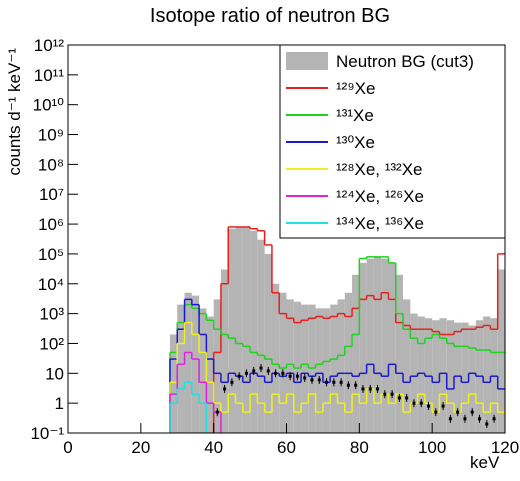 This screenshot has width=520, height=481. I want to click on y-tick-label: 10⁴, so click(51, 284).